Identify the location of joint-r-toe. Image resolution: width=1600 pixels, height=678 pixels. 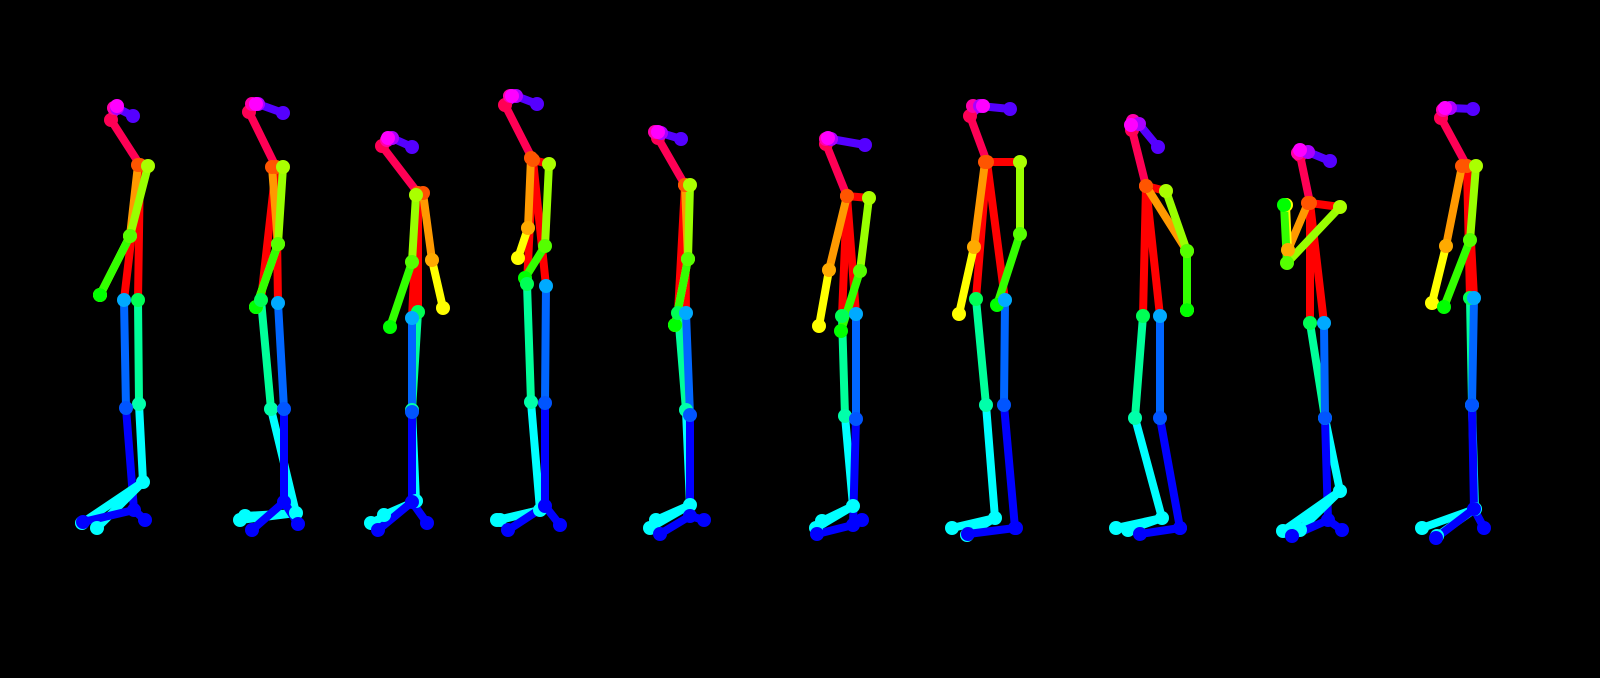
(952, 528).